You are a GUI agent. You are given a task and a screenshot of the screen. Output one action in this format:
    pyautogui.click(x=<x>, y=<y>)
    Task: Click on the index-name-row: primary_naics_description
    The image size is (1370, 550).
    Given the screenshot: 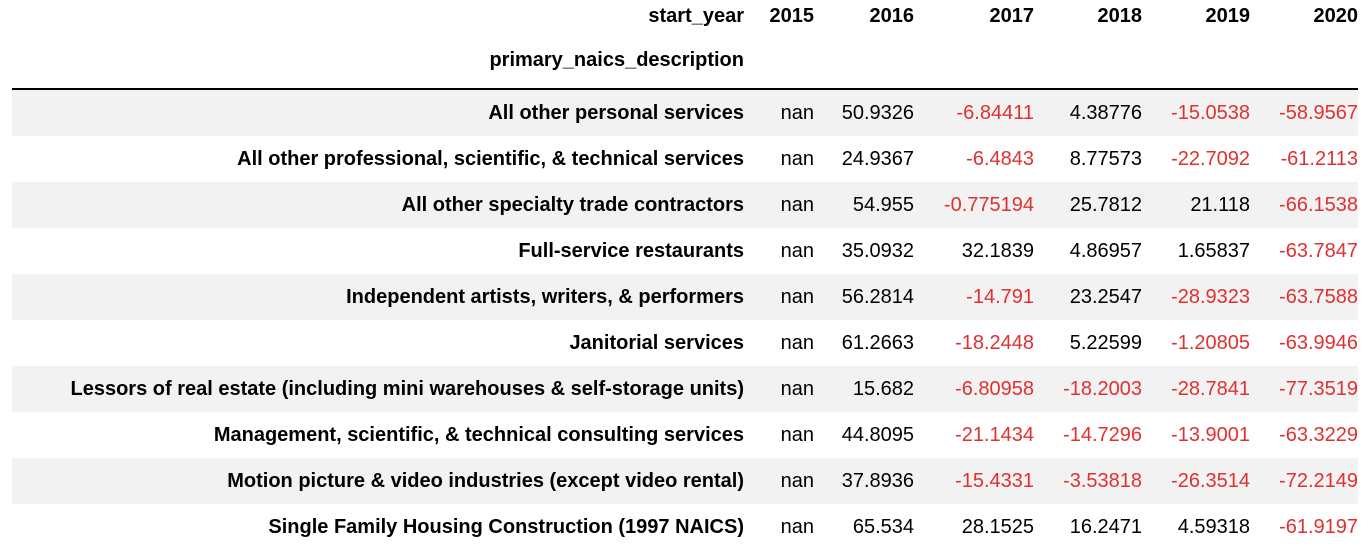 What is the action you would take?
    pyautogui.click(x=685, y=60)
    